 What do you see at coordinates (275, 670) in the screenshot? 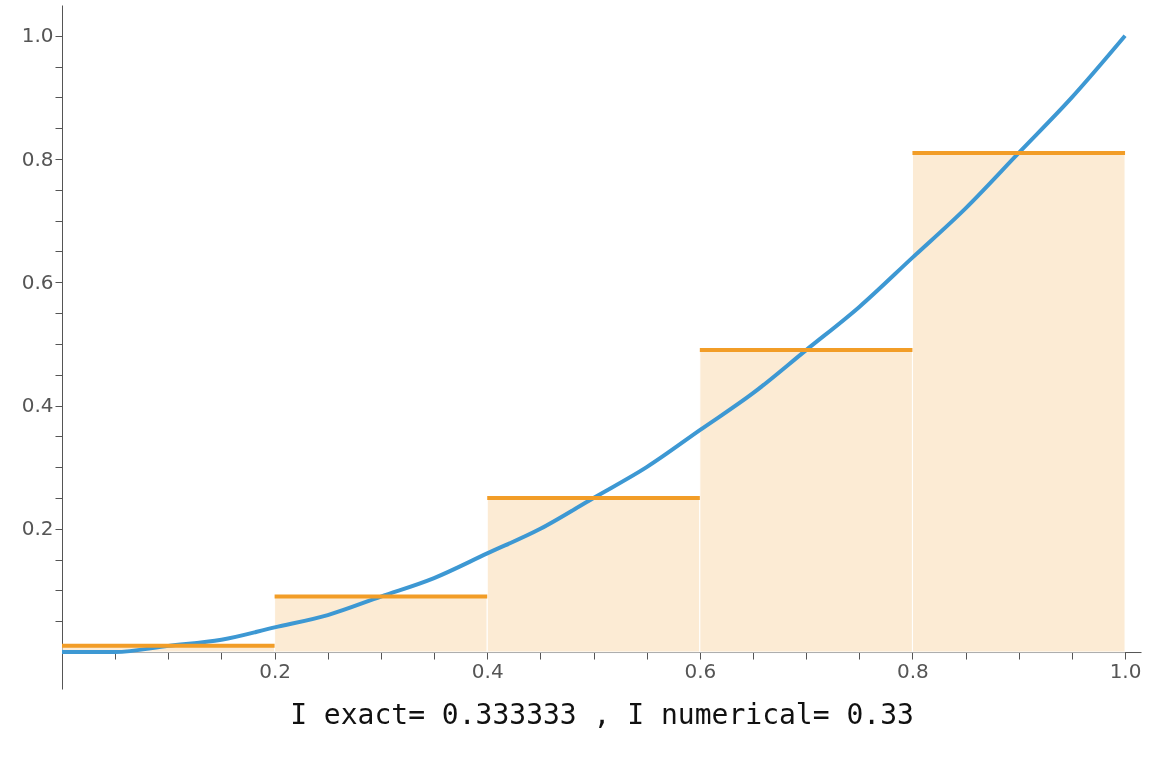
I see `x-tick-label: 0.2` at bounding box center [275, 670].